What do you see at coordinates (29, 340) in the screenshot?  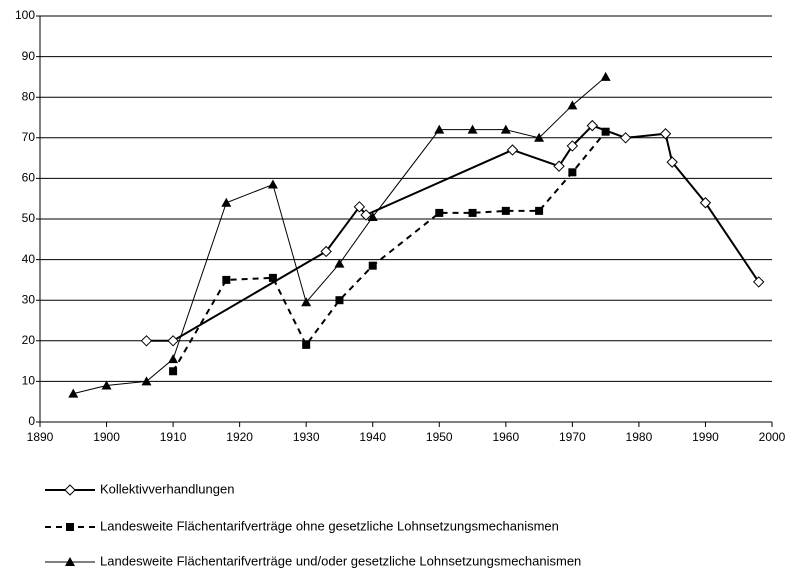 I see `y-tick-label: 20` at bounding box center [29, 340].